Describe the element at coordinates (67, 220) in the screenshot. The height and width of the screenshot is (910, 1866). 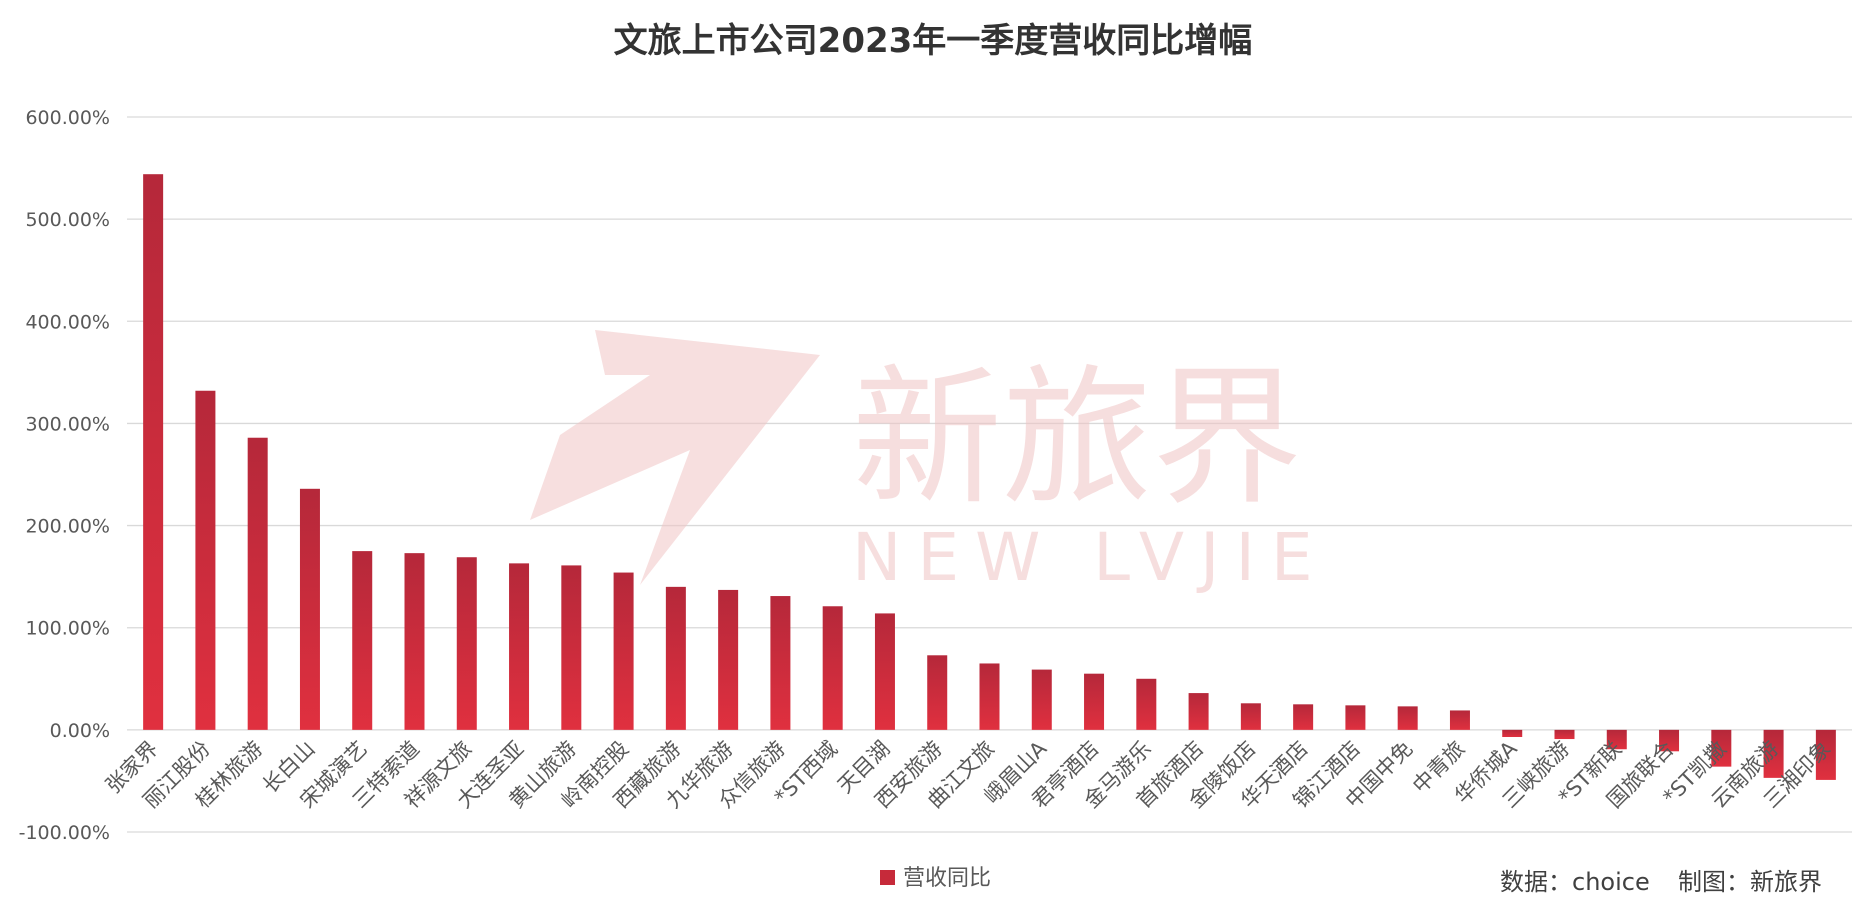
I see `y-tick-label: 500.00%` at that location.